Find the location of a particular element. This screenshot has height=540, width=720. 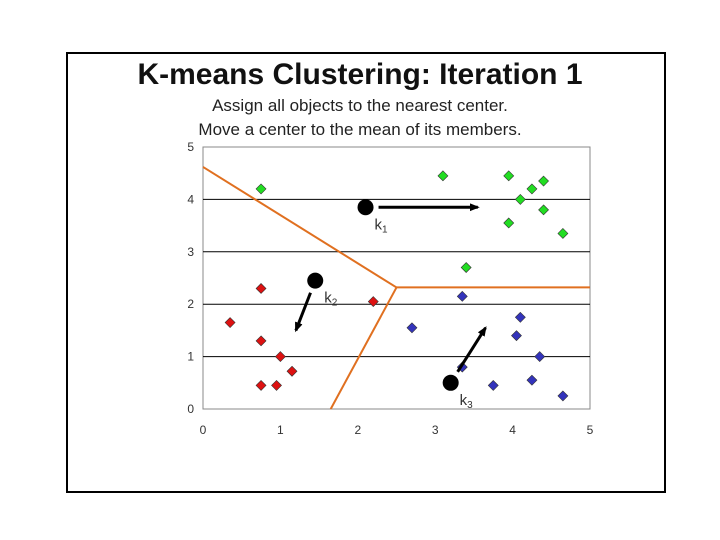

y-tick-label: 3 is located at coordinates (190, 252).